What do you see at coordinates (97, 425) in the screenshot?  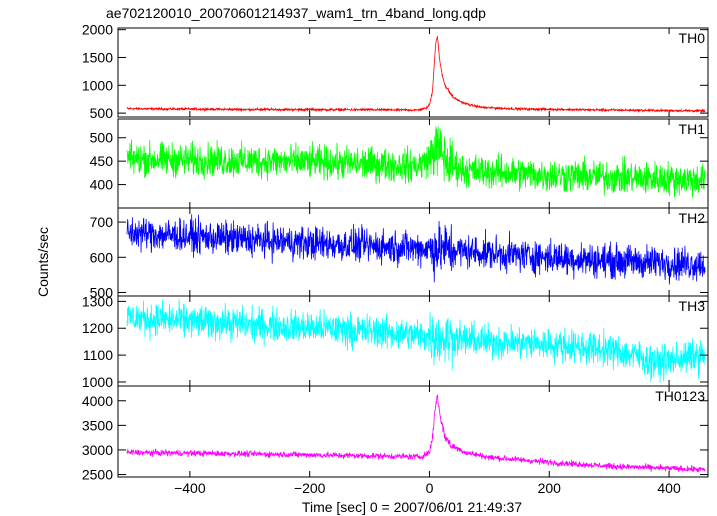 I see `y-tick-label: 3500` at bounding box center [97, 425].